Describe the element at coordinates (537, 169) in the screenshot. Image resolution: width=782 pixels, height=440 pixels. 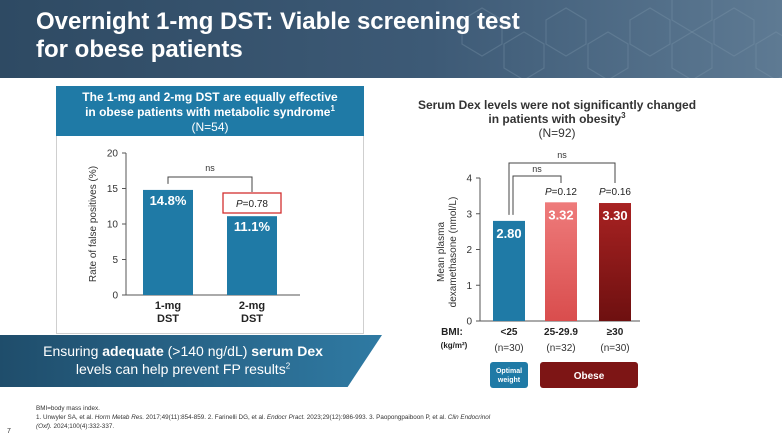
I see `ns-label-inner: ns` at that location.